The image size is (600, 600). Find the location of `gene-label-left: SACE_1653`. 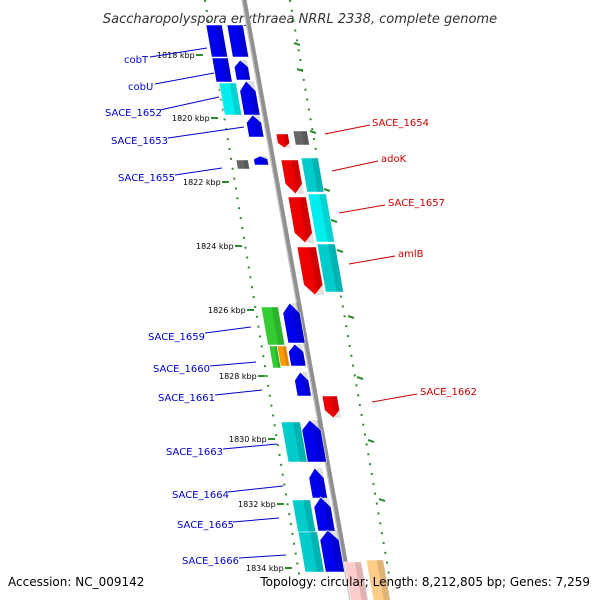

gene-label-left: SACE_1653 is located at coordinates (139, 141).